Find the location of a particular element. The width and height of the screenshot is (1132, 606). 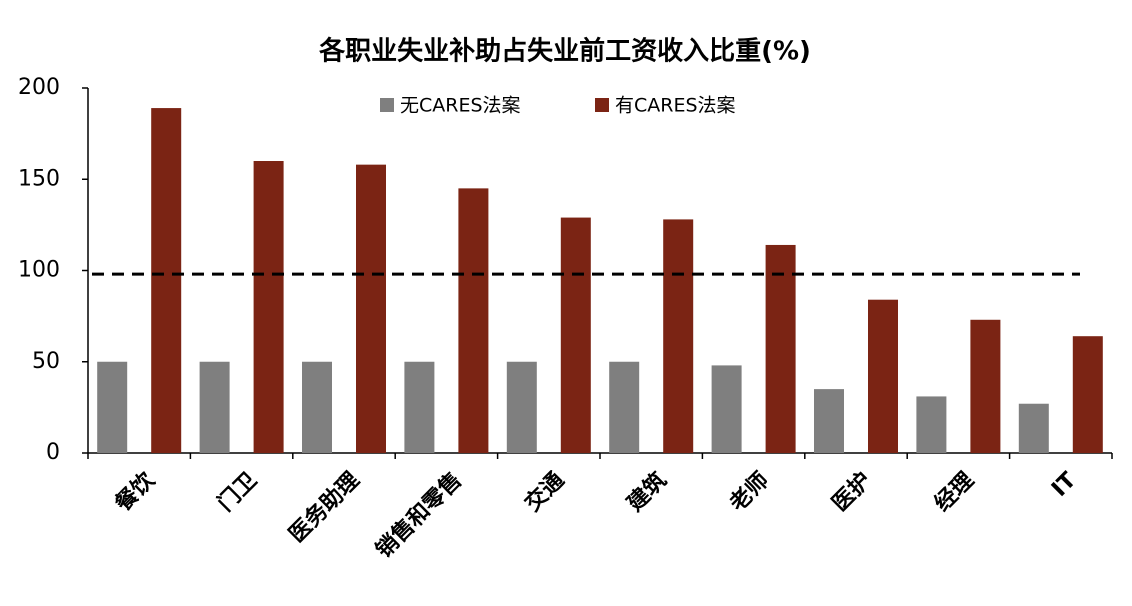

x-tick-label: 门卫 is located at coordinates (238, 492).